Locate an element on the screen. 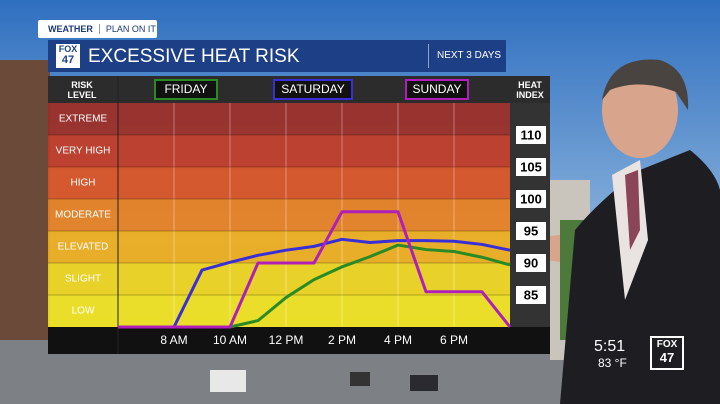 The height and width of the screenshot is (404, 720). y-tick-label: 110 is located at coordinates (531, 134).